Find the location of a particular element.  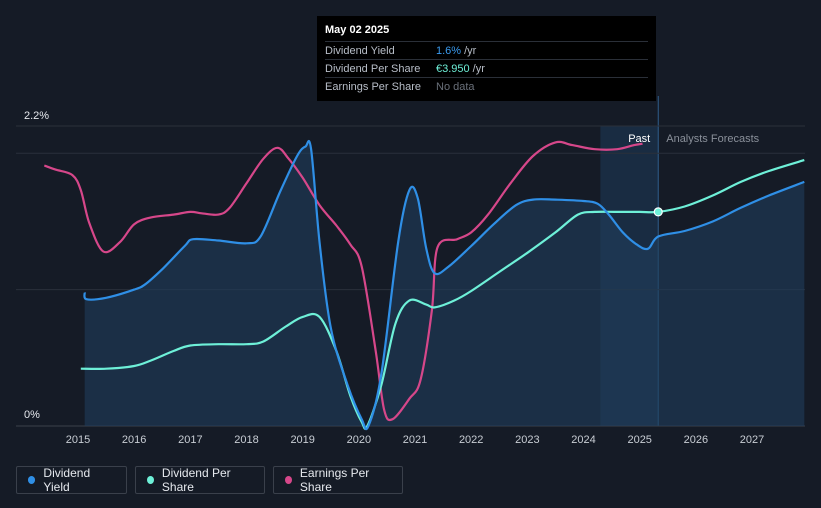

tooltip-date: May 02 2025 is located at coordinates (357, 30).